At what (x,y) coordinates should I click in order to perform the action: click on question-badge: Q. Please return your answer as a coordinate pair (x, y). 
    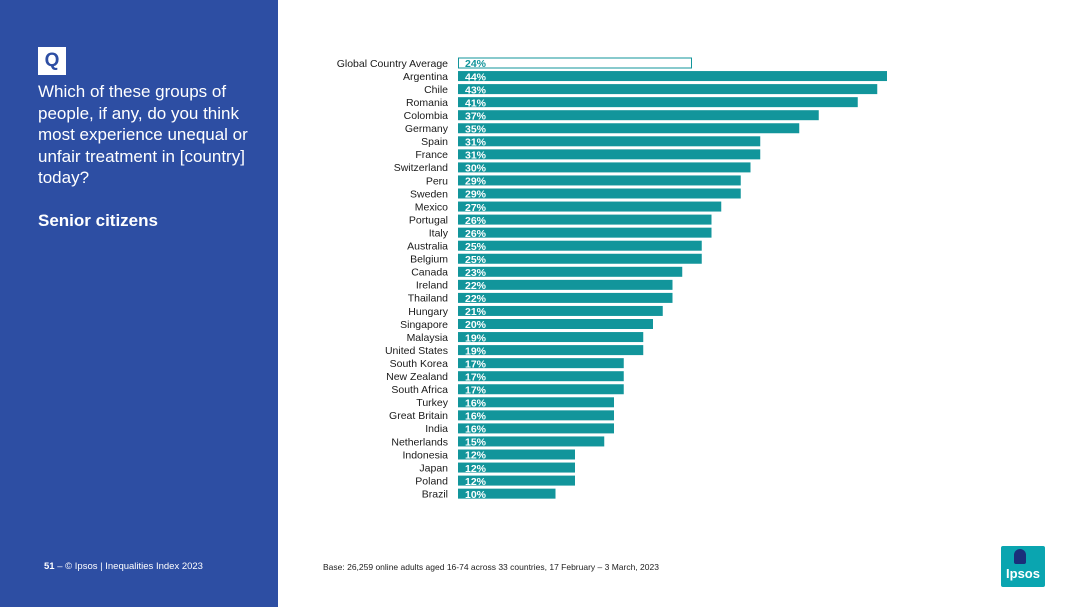
    Looking at the image, I should click on (52, 61).